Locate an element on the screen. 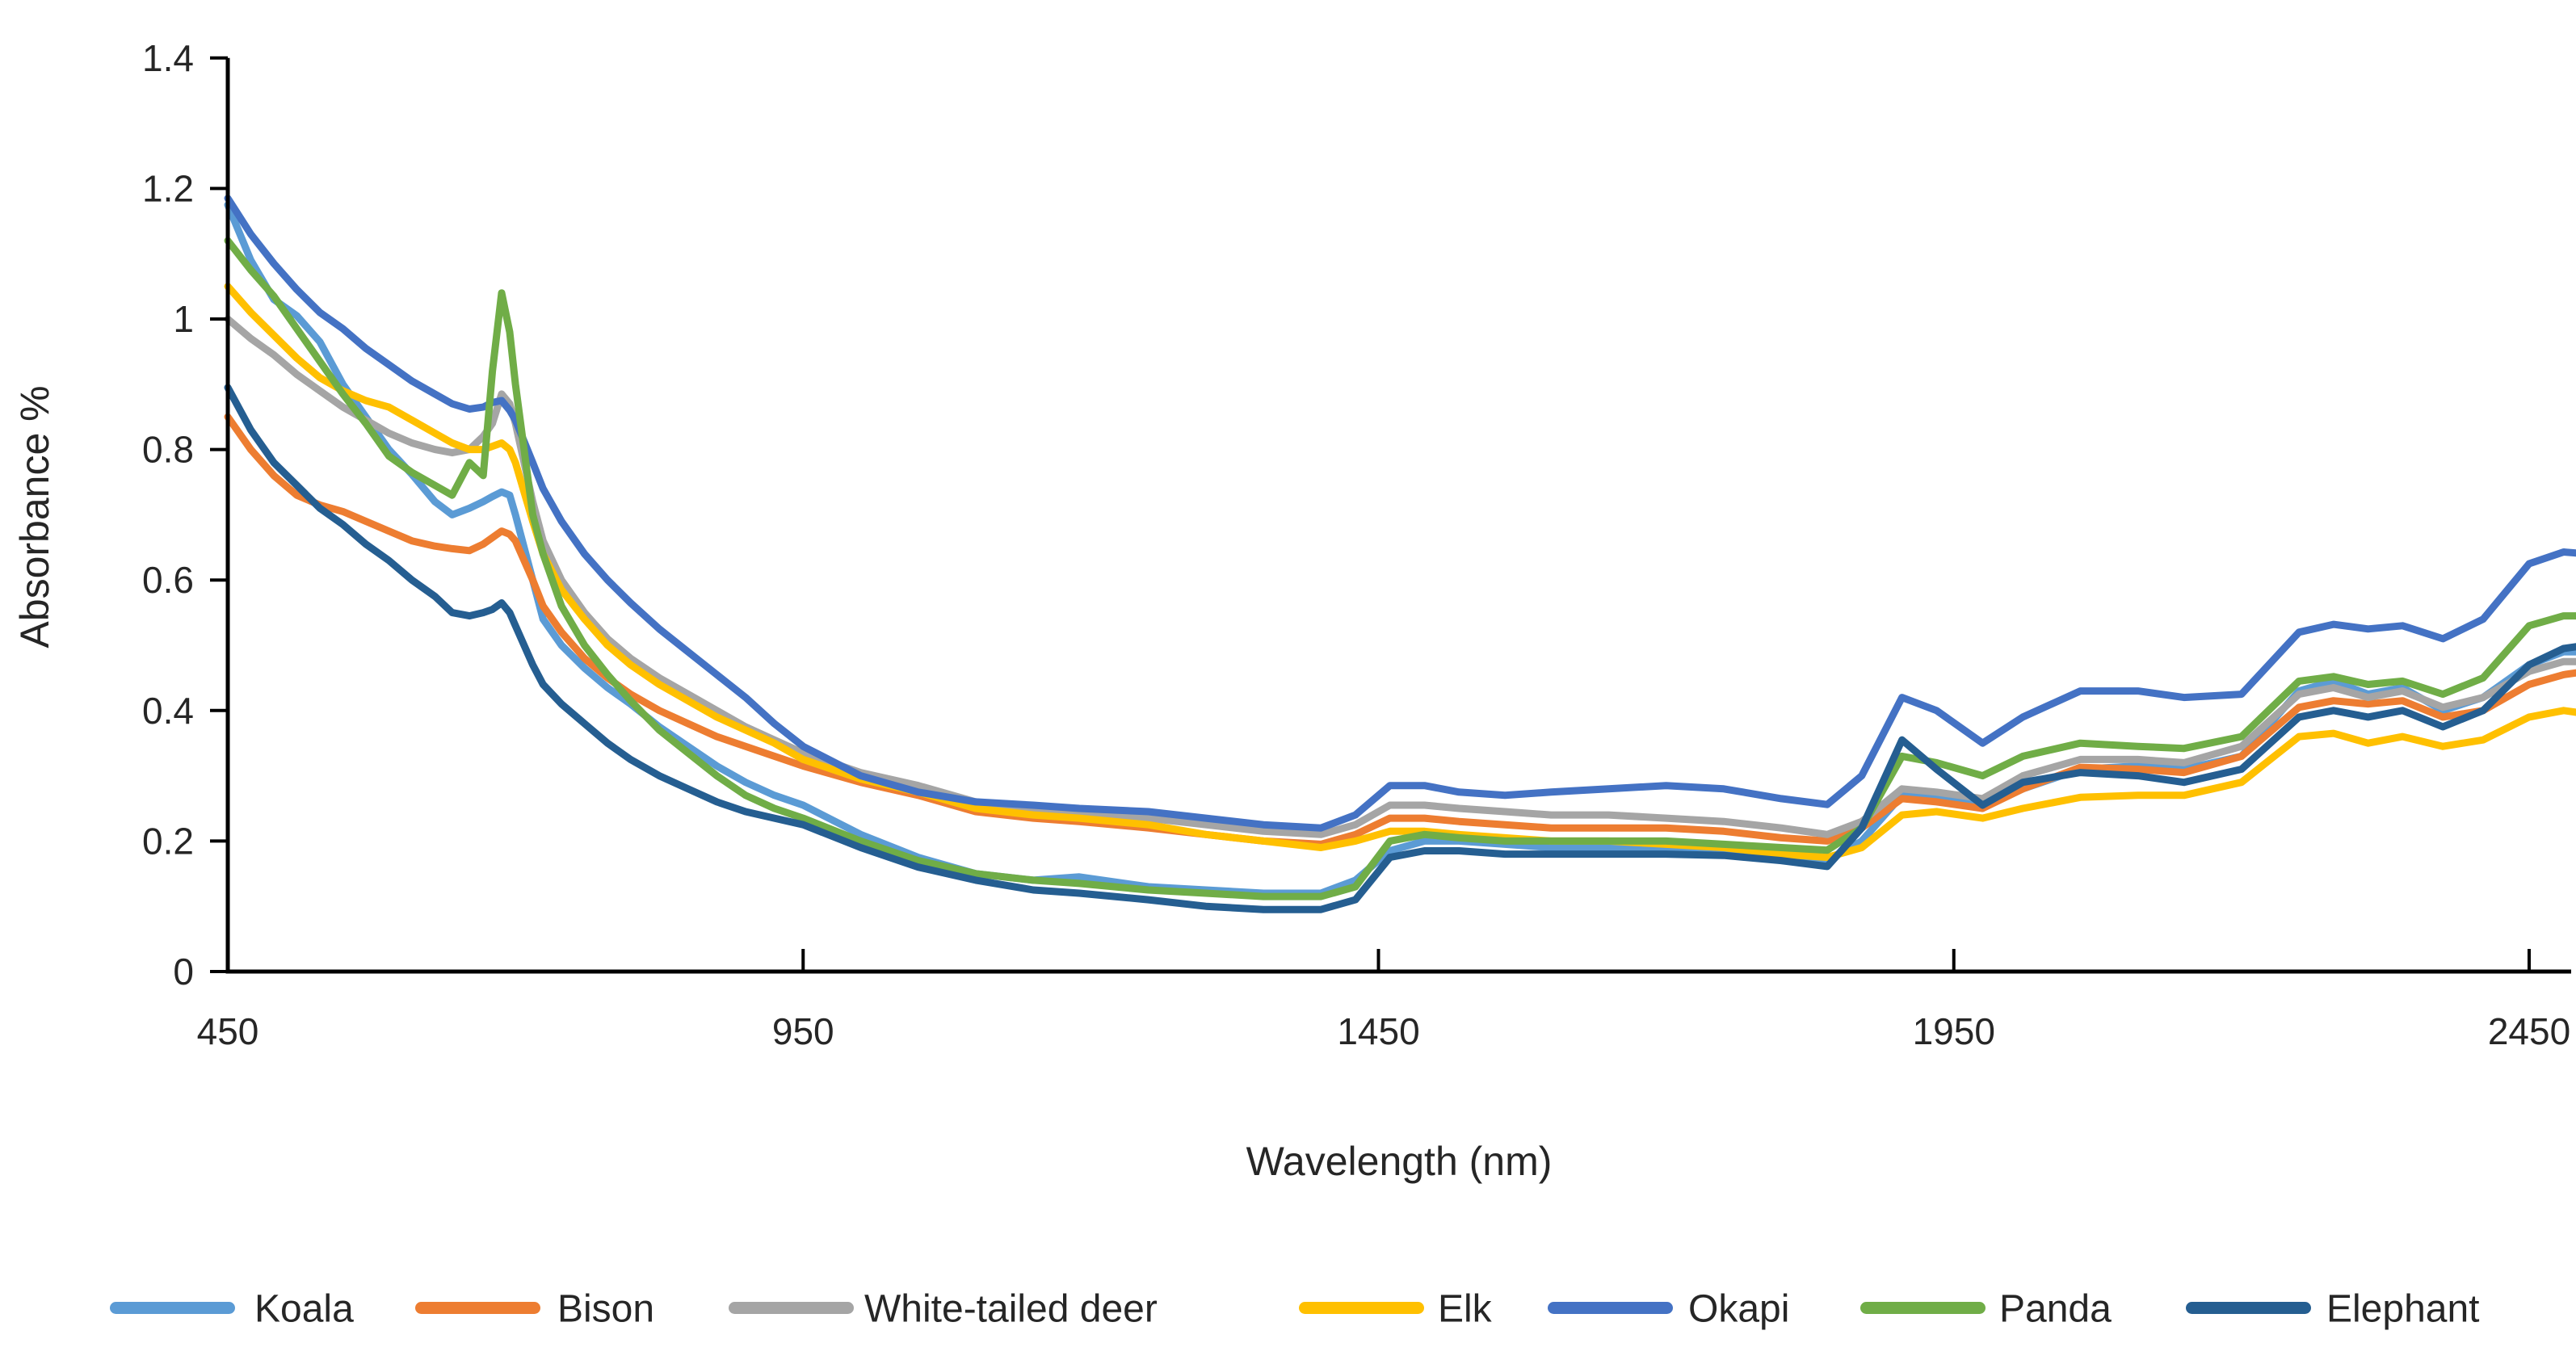 This screenshot has width=2576, height=1360. y-tick-label-0.8: 0.8 is located at coordinates (168, 450).